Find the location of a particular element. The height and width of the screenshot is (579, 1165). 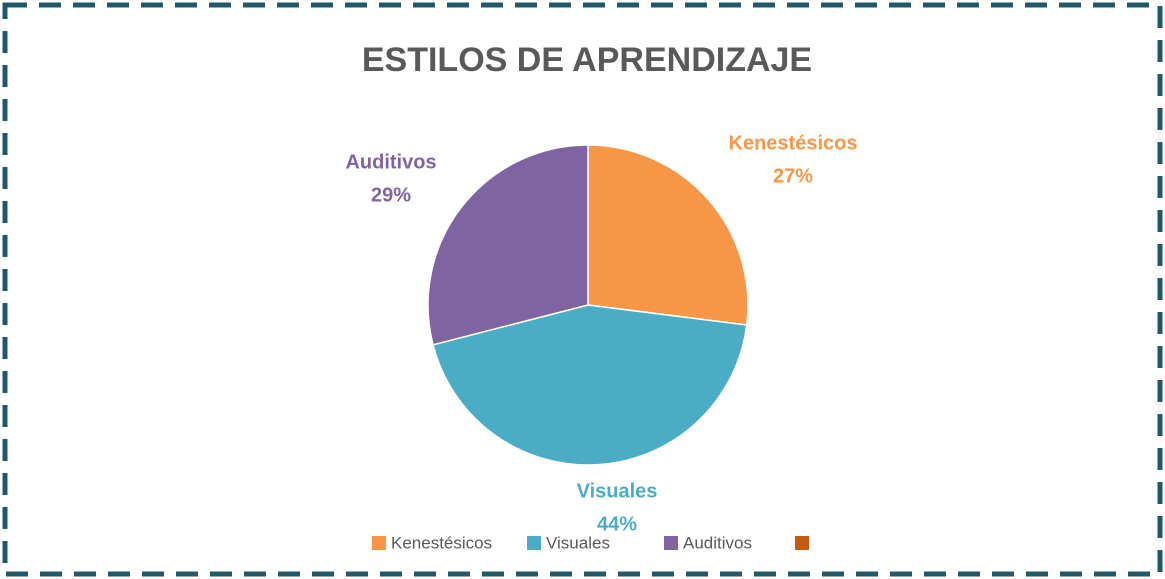

legend-label: Visuales is located at coordinates (578, 542).